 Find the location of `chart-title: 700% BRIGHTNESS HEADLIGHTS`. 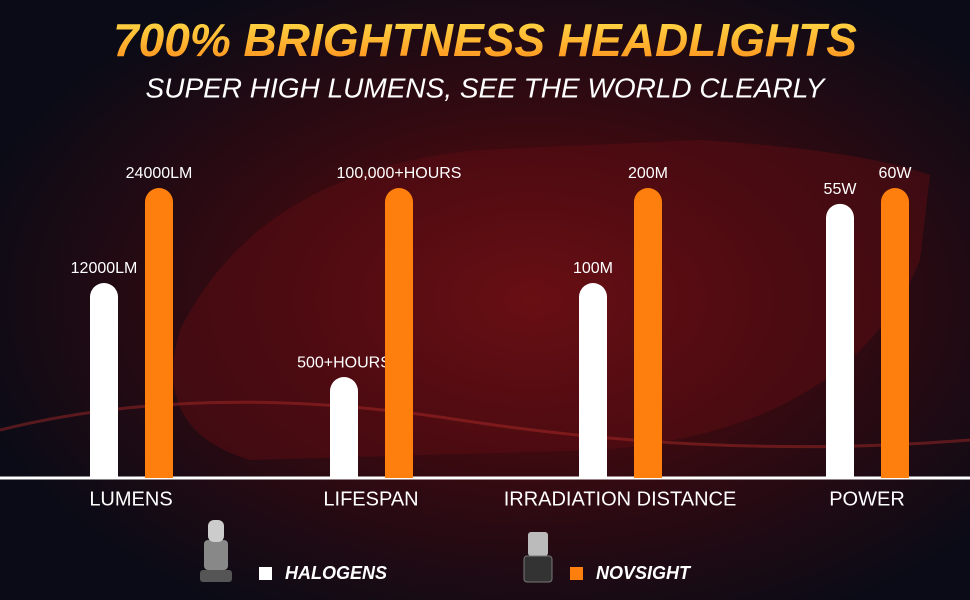

chart-title: 700% BRIGHTNESS HEADLIGHTS is located at coordinates (485, 40).